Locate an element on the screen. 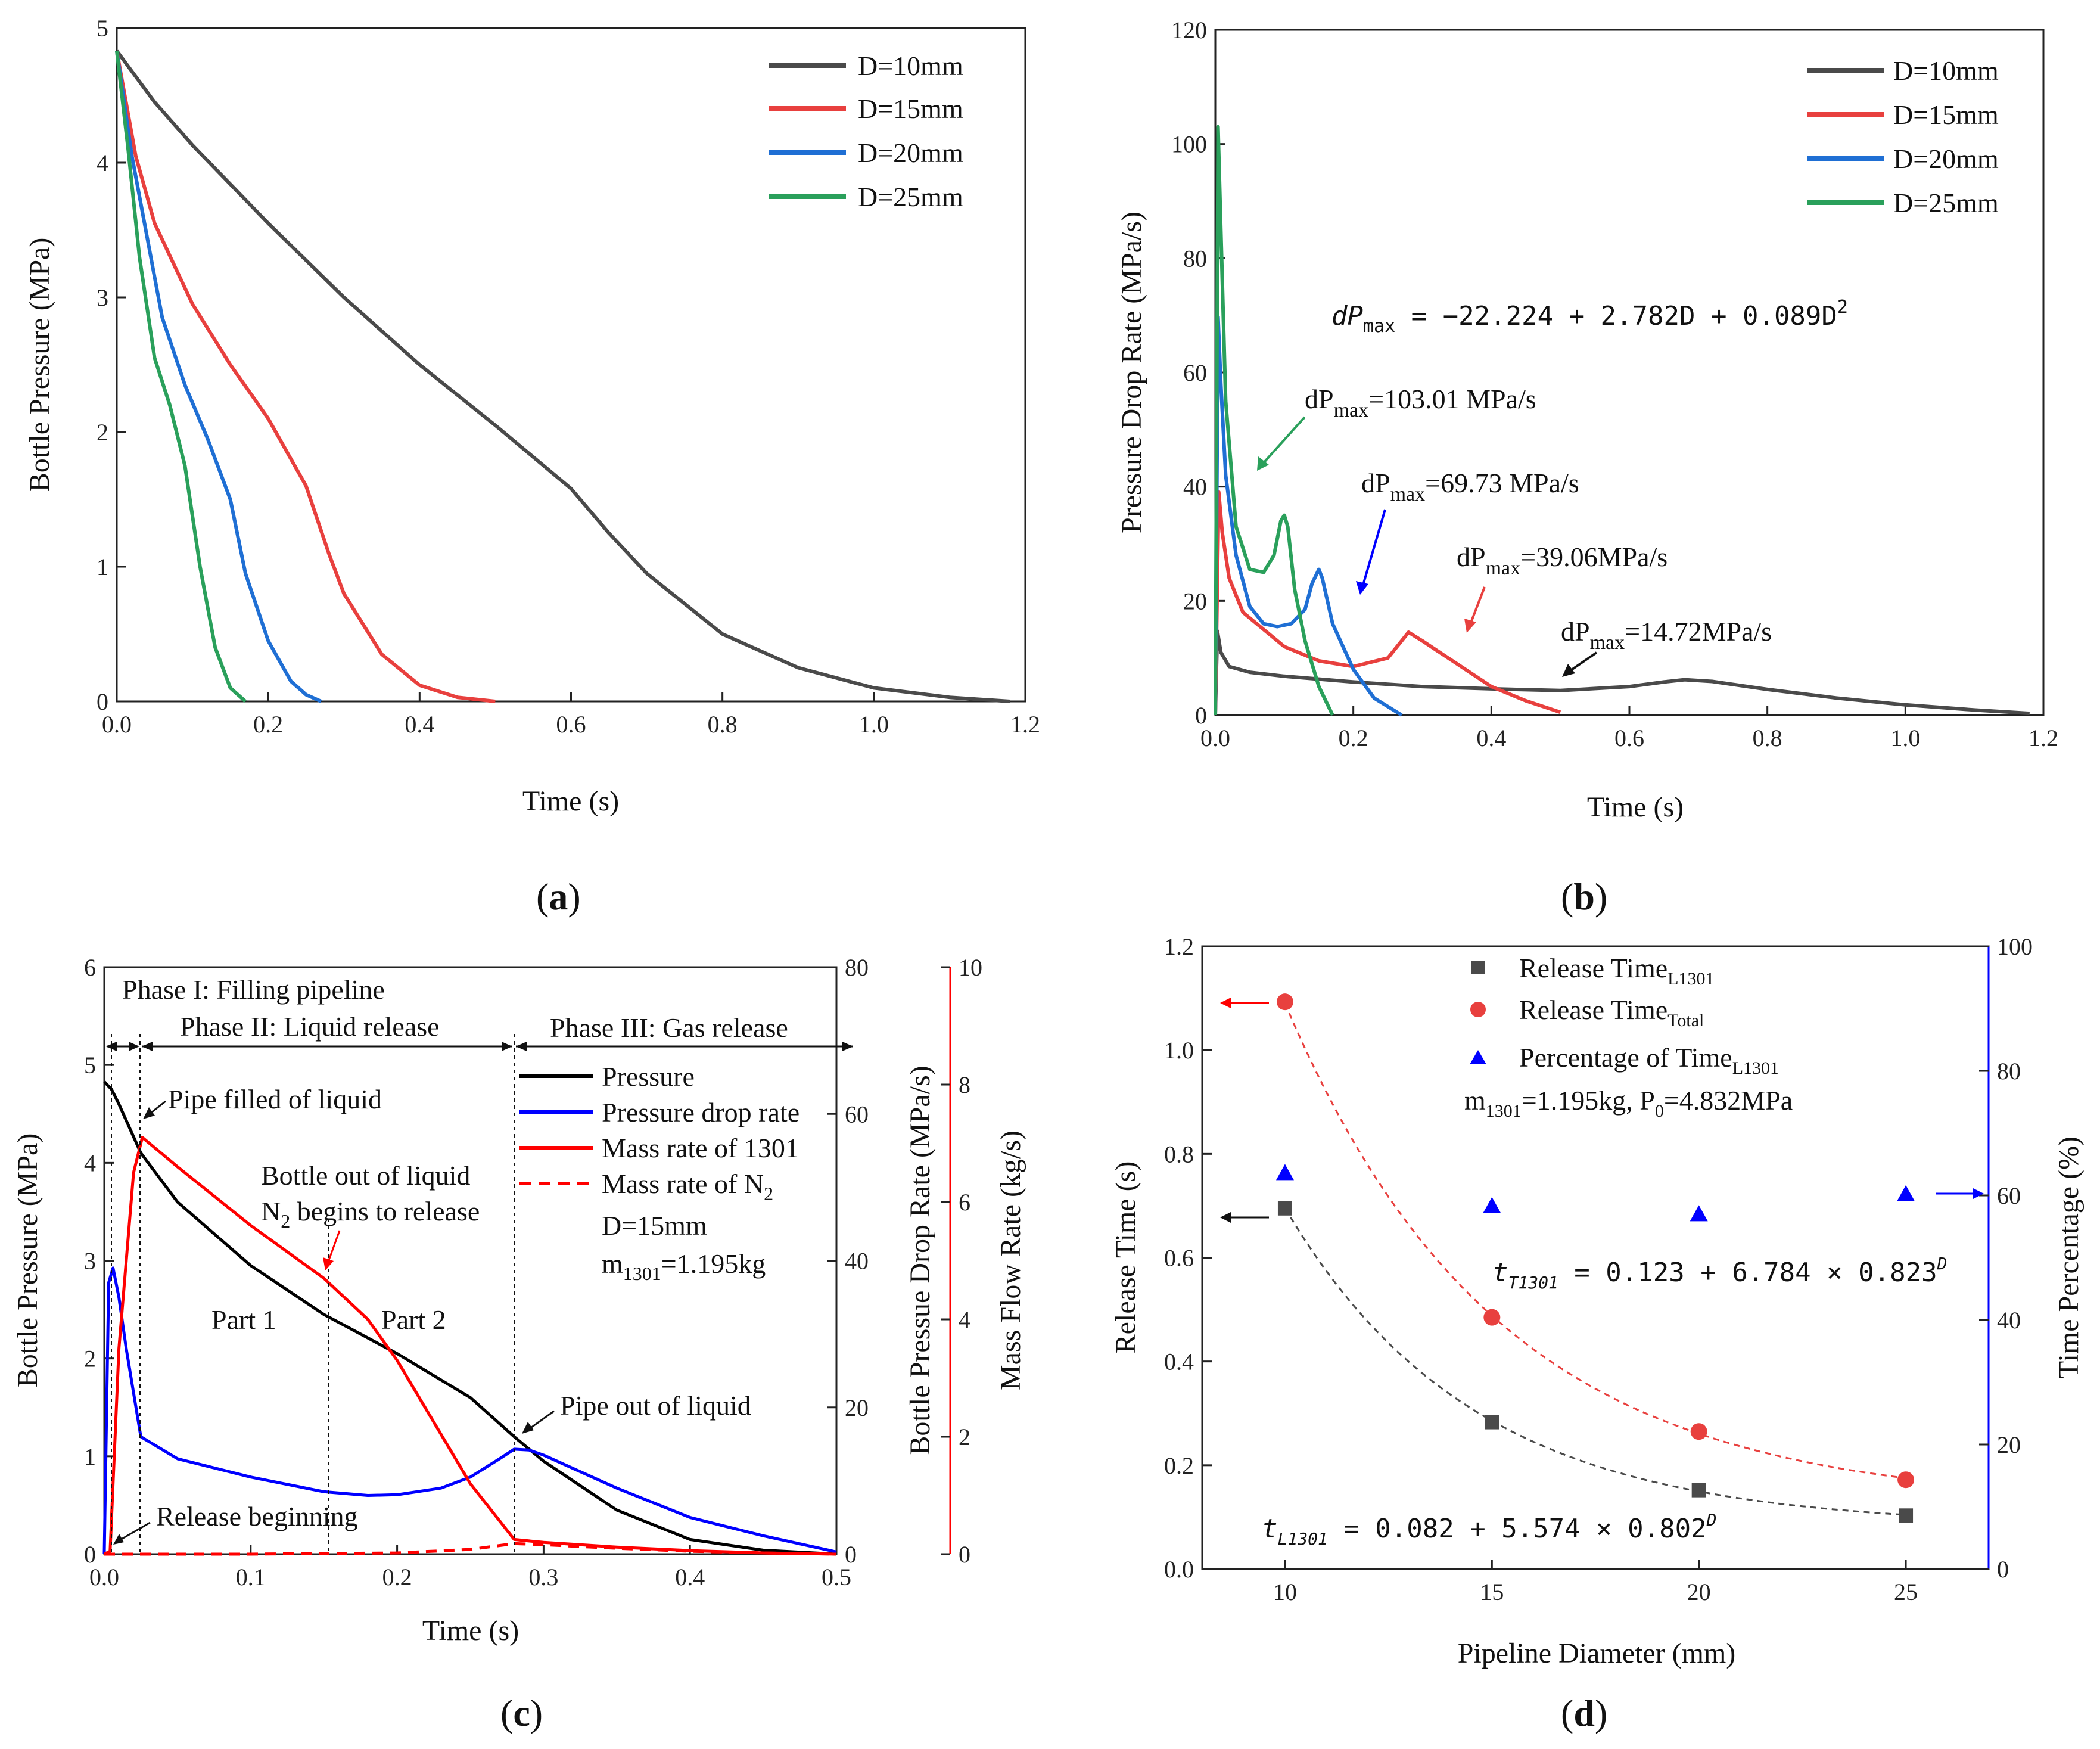 The width and height of the screenshot is (2100, 1749). arrow-pipe-out is located at coordinates (541, 1420).